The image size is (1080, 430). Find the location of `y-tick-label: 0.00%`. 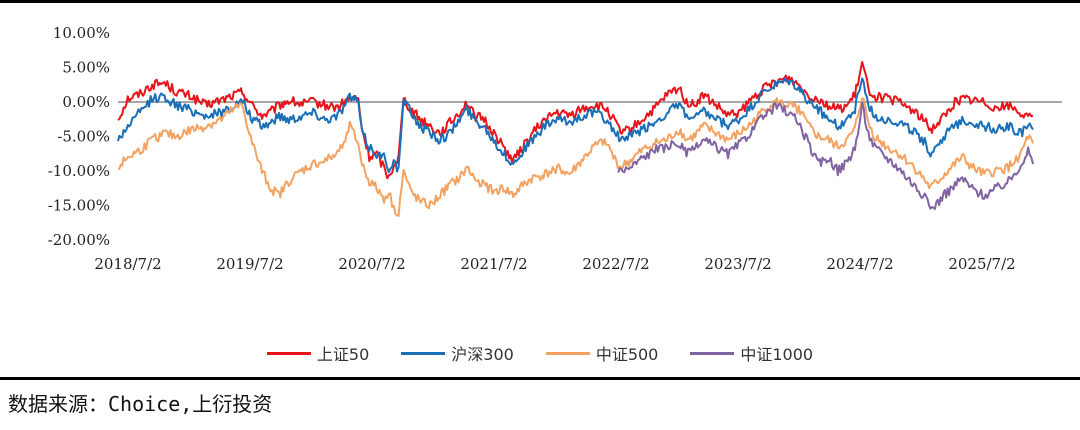

y-tick-label: 0.00% is located at coordinates (86, 102).